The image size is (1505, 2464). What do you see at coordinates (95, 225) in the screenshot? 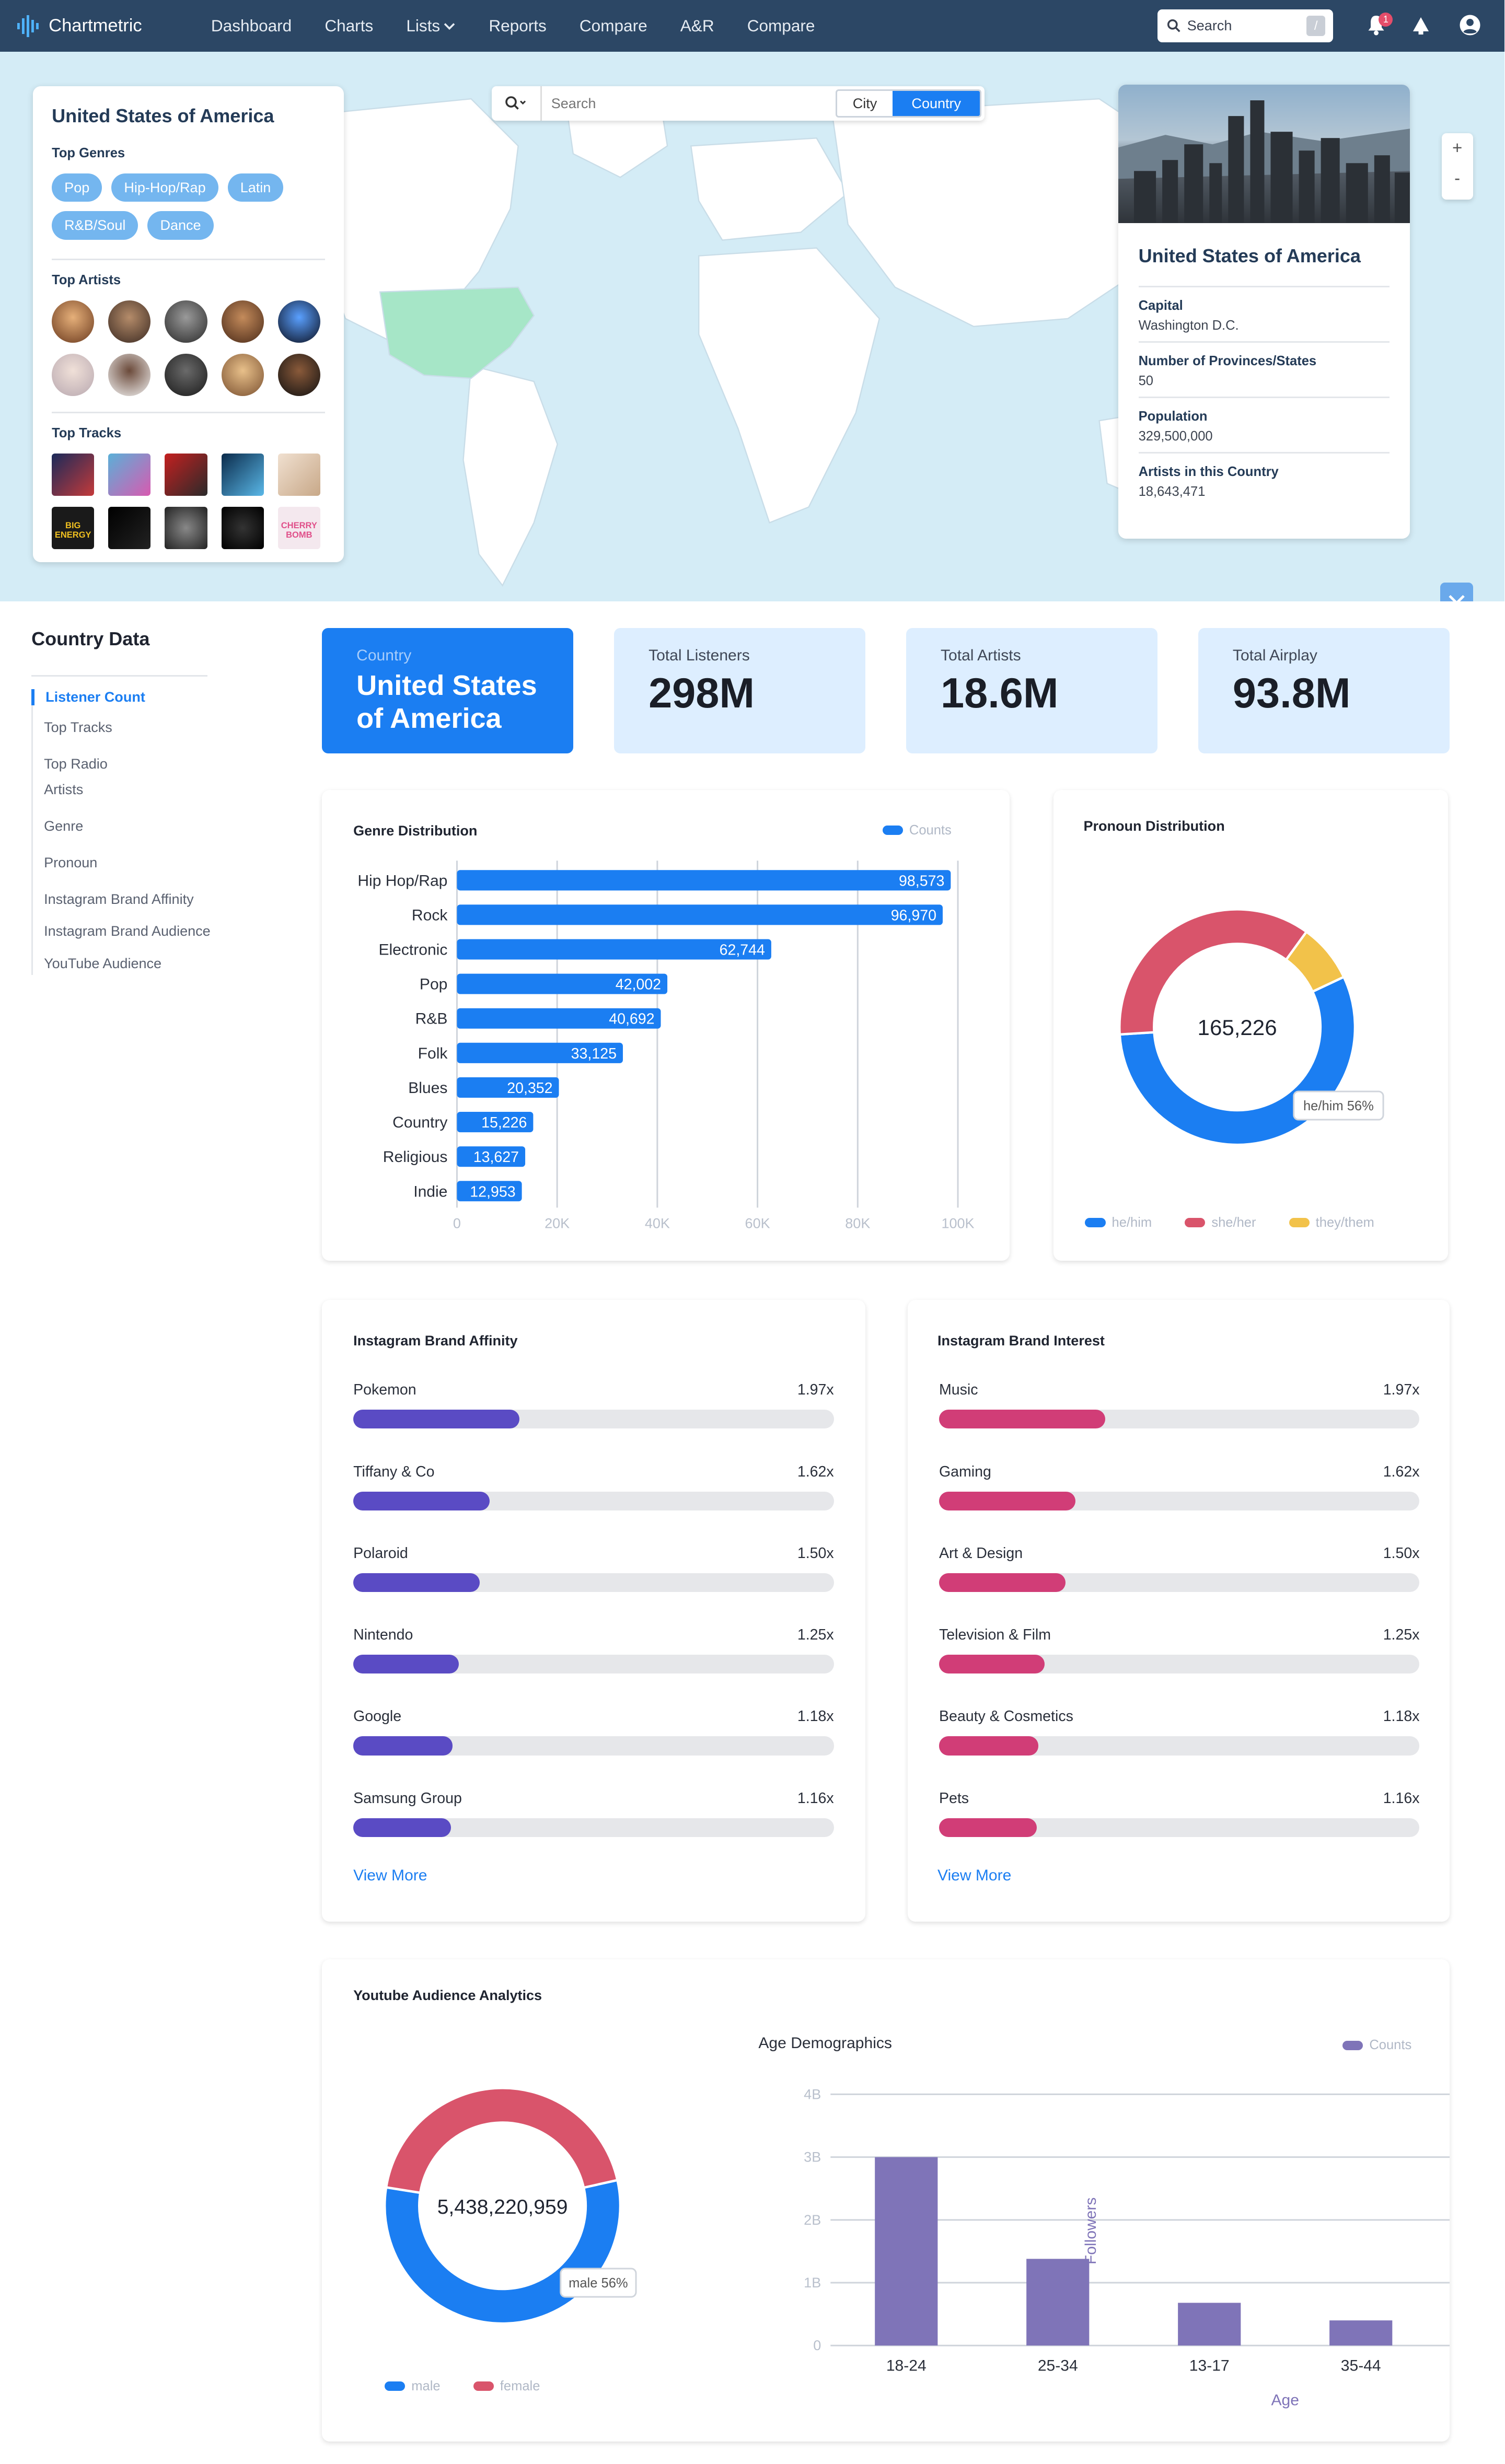
I see `genre-pill: R&B/Soul` at bounding box center [95, 225].